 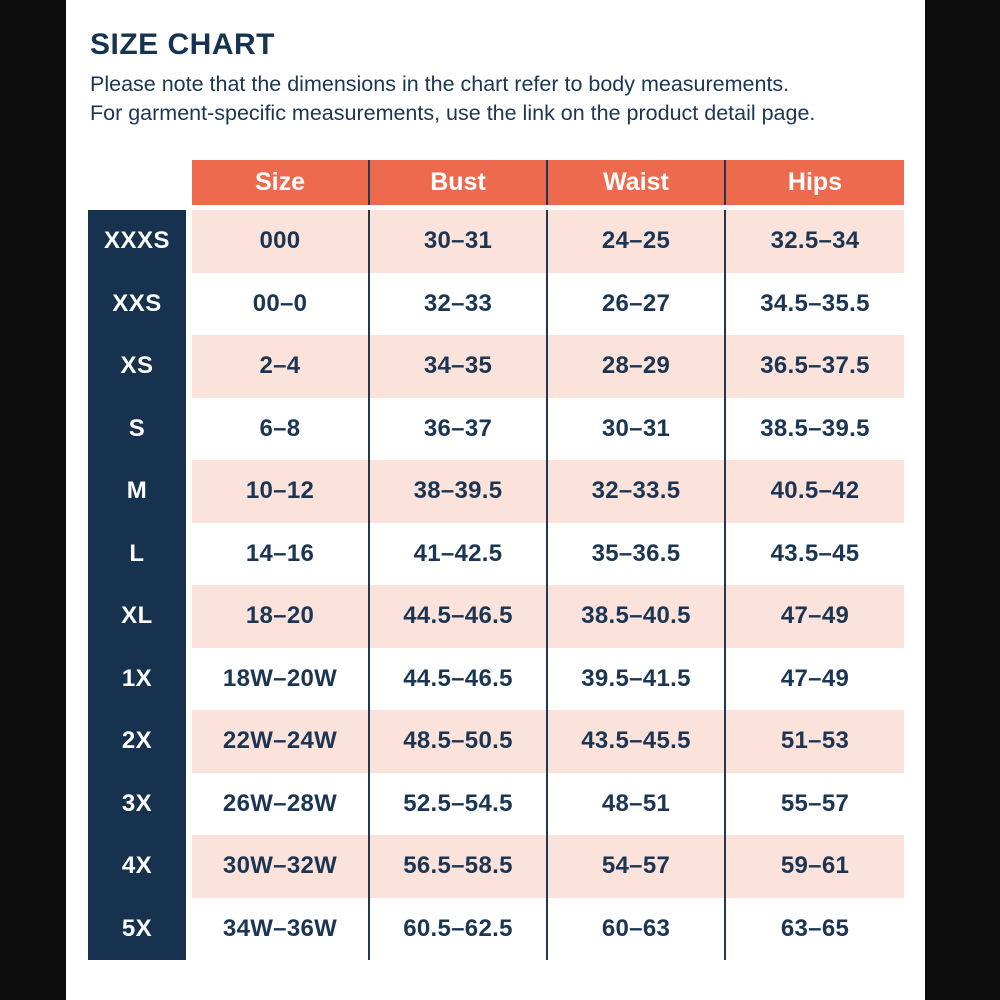 I want to click on data-cell: 34W–36W, so click(x=281, y=928).